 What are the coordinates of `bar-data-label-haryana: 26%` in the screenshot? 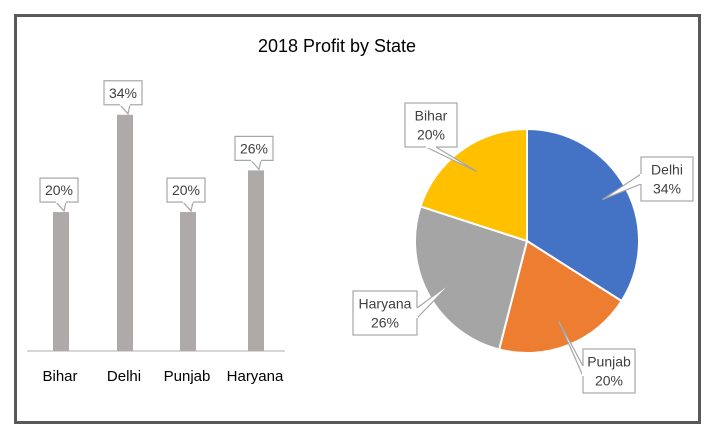 It's located at (254, 153).